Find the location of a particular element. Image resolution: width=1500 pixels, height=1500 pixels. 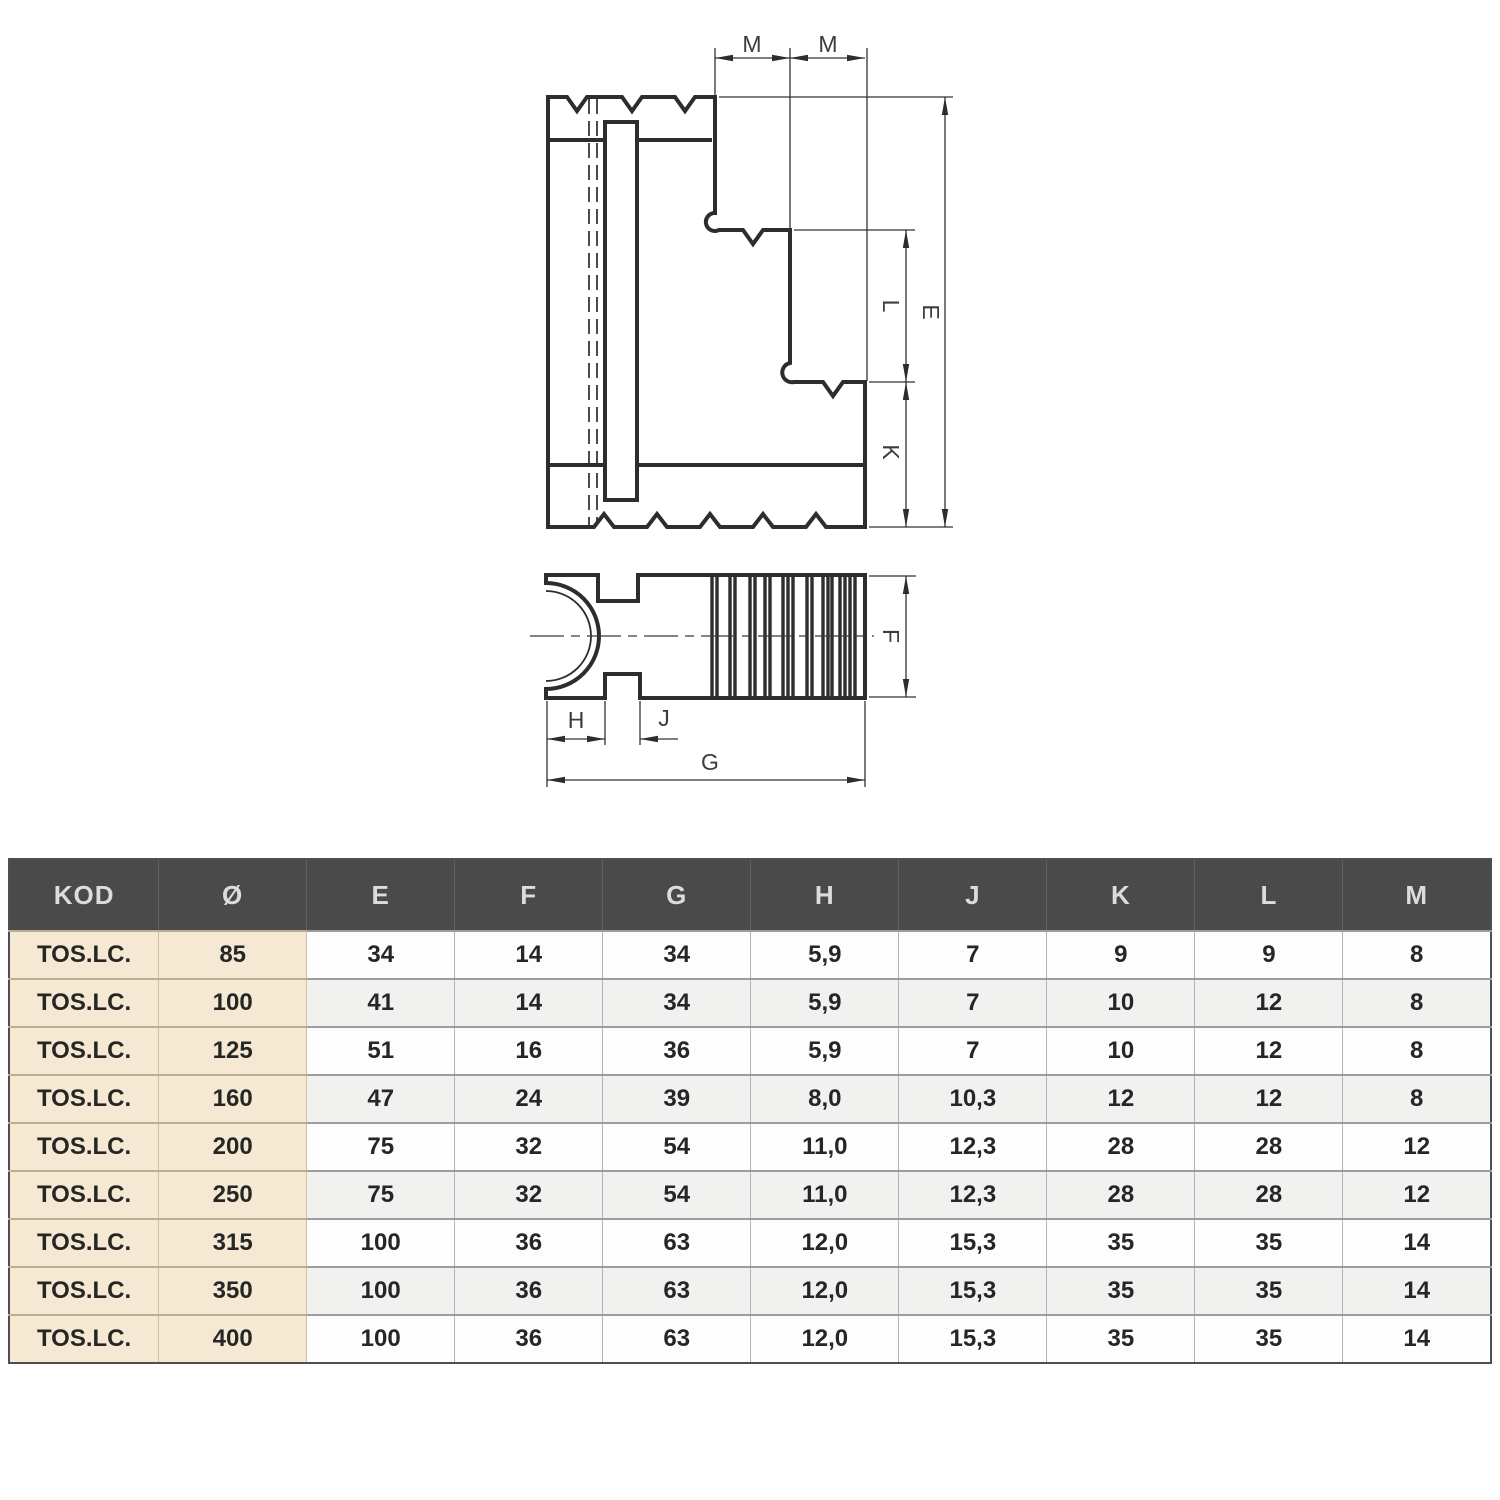

side-view-arrowheads is located at coordinates (832, 290).